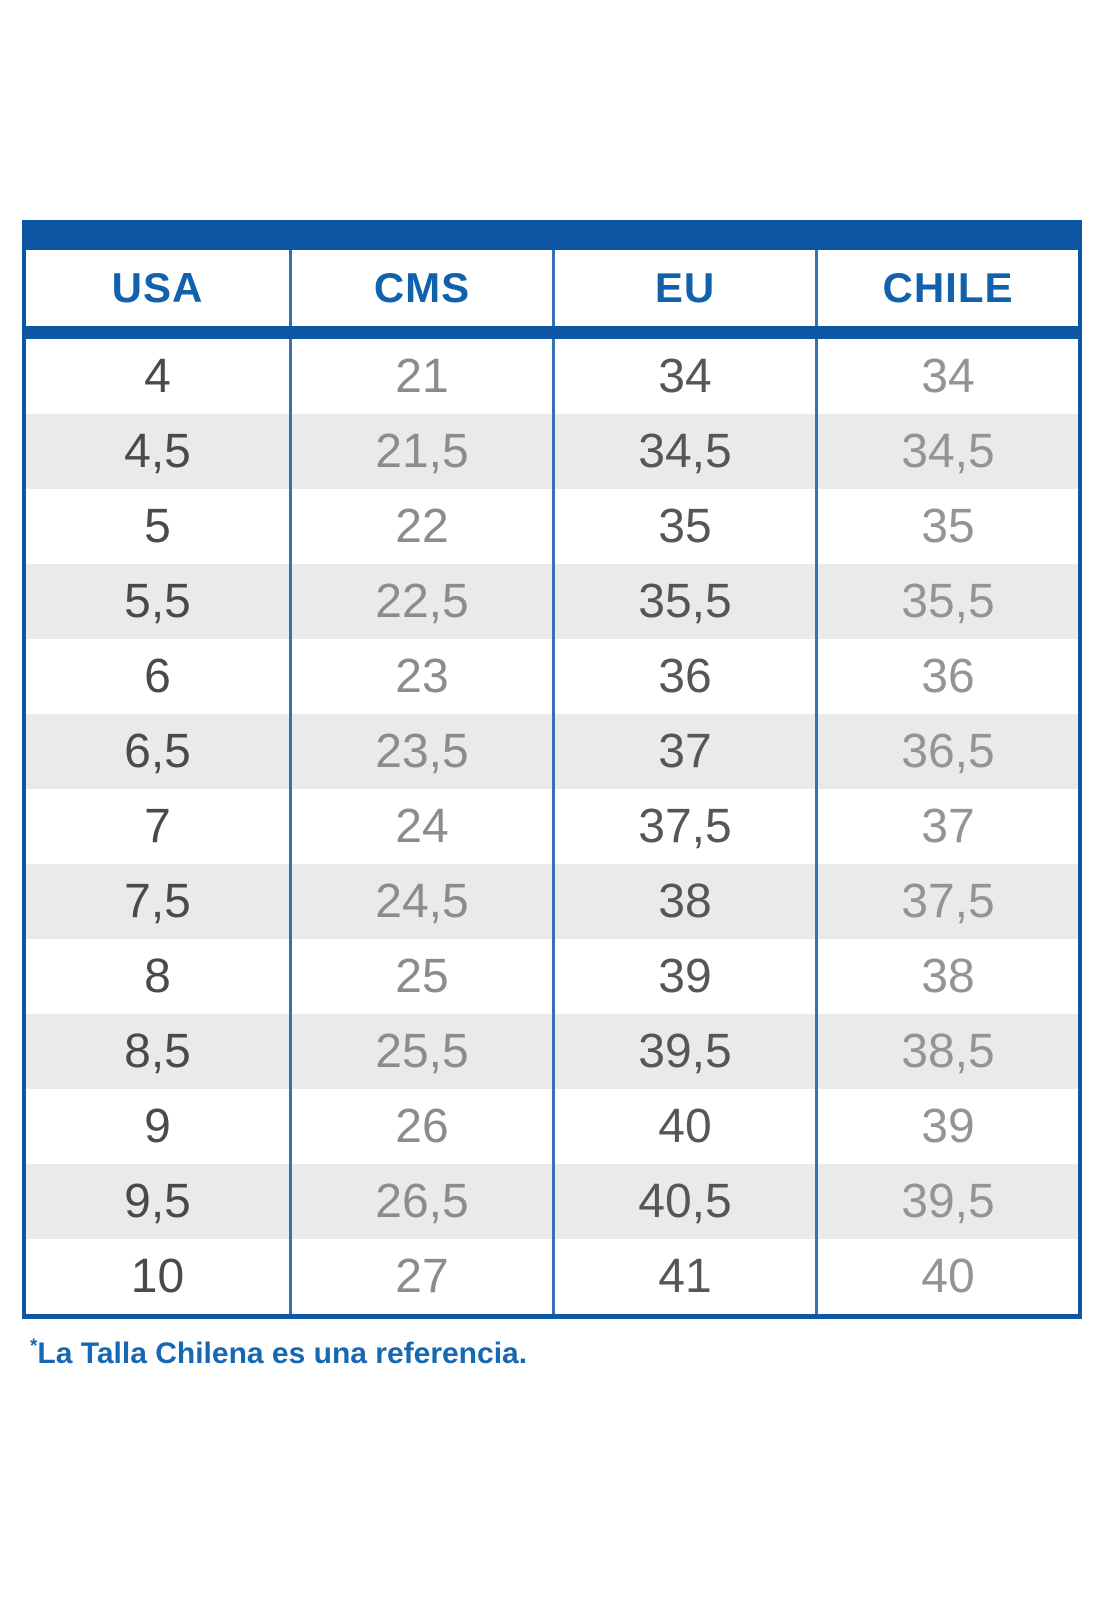  What do you see at coordinates (157, 526) in the screenshot?
I see `table-cell: 5` at bounding box center [157, 526].